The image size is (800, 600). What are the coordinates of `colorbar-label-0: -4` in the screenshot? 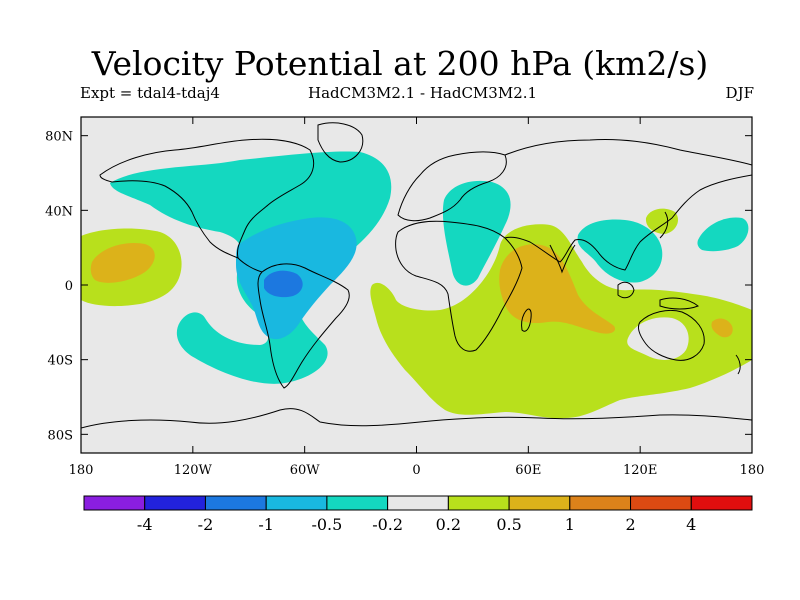 It's located at (145, 524).